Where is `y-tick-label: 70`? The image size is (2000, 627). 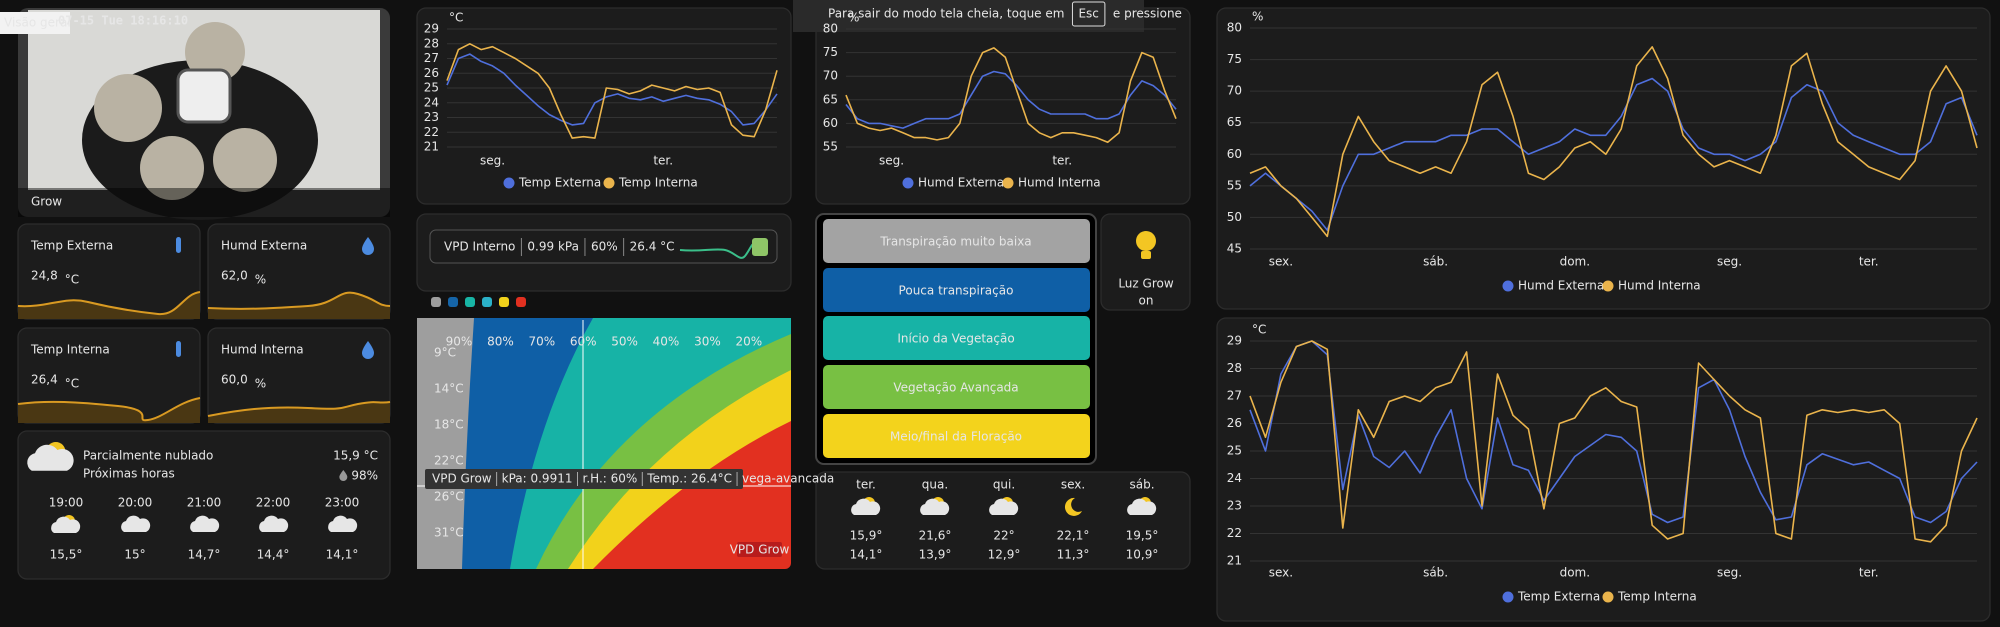
y-tick-label: 70 is located at coordinates (830, 76).